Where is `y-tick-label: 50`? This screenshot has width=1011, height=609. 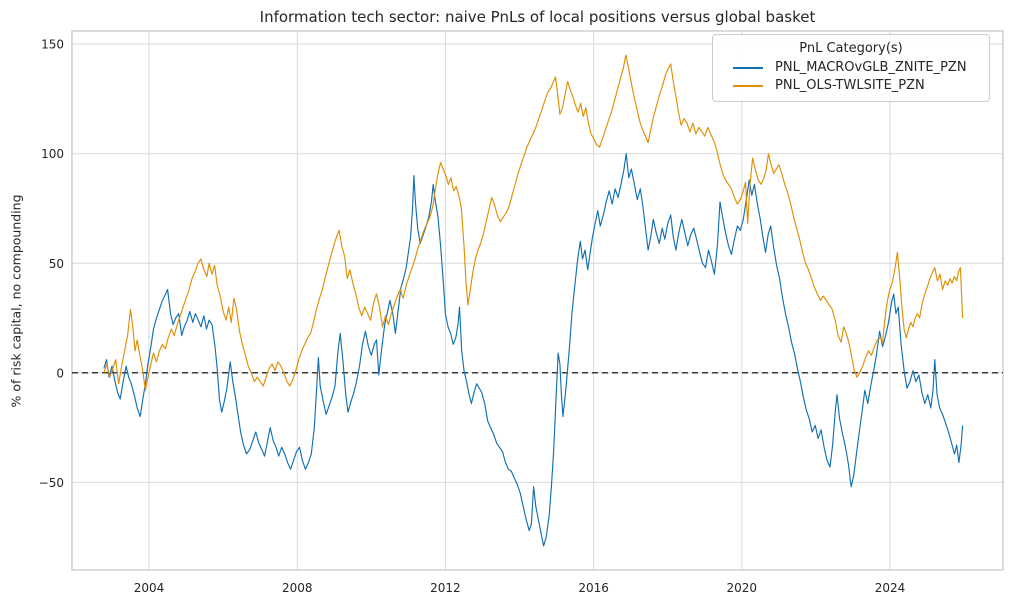 y-tick-label: 50 is located at coordinates (56, 264).